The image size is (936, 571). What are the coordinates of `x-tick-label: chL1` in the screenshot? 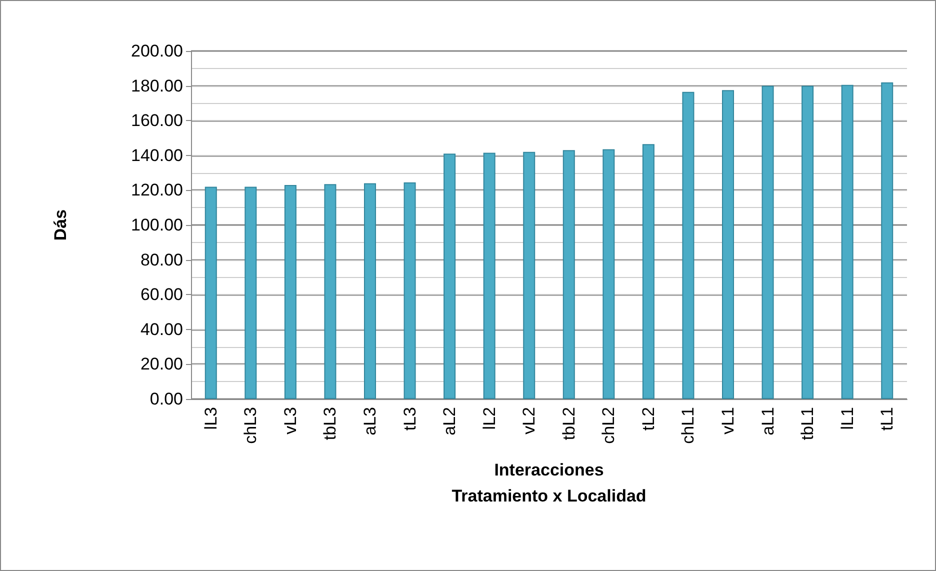 It's located at (688, 425).